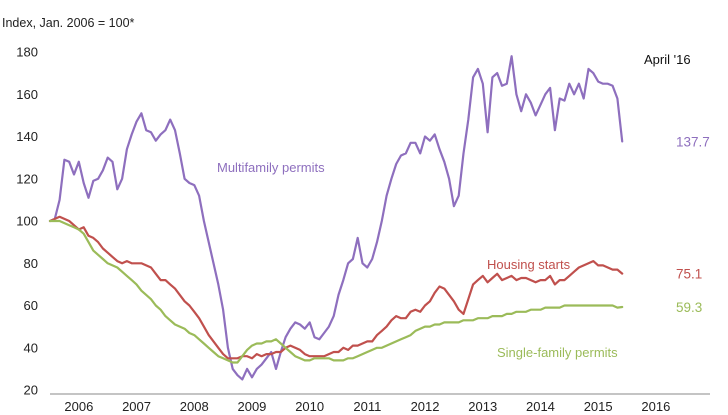  Describe the element at coordinates (540, 406) in the screenshot. I see `x-tick-label: 2014` at that location.